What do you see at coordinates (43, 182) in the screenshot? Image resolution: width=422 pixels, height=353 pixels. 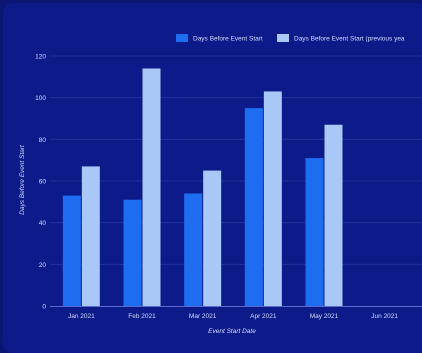 I see `y-tick-label: 60` at bounding box center [43, 182].